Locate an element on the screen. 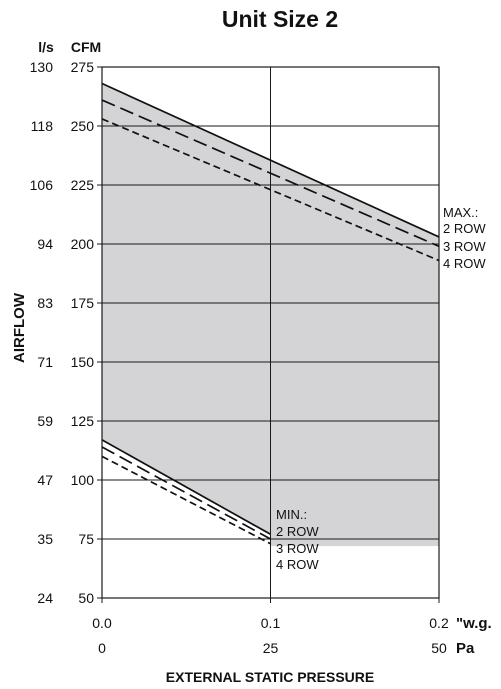  max-annotation-row-2: 2 ROW is located at coordinates (464, 228).